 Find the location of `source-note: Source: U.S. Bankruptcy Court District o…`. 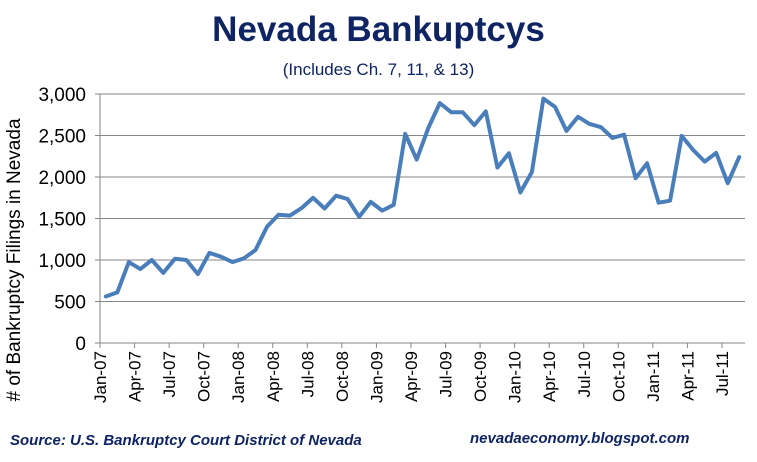

source-note: Source: U.S. Bankruptcy Court District o… is located at coordinates (186, 440).